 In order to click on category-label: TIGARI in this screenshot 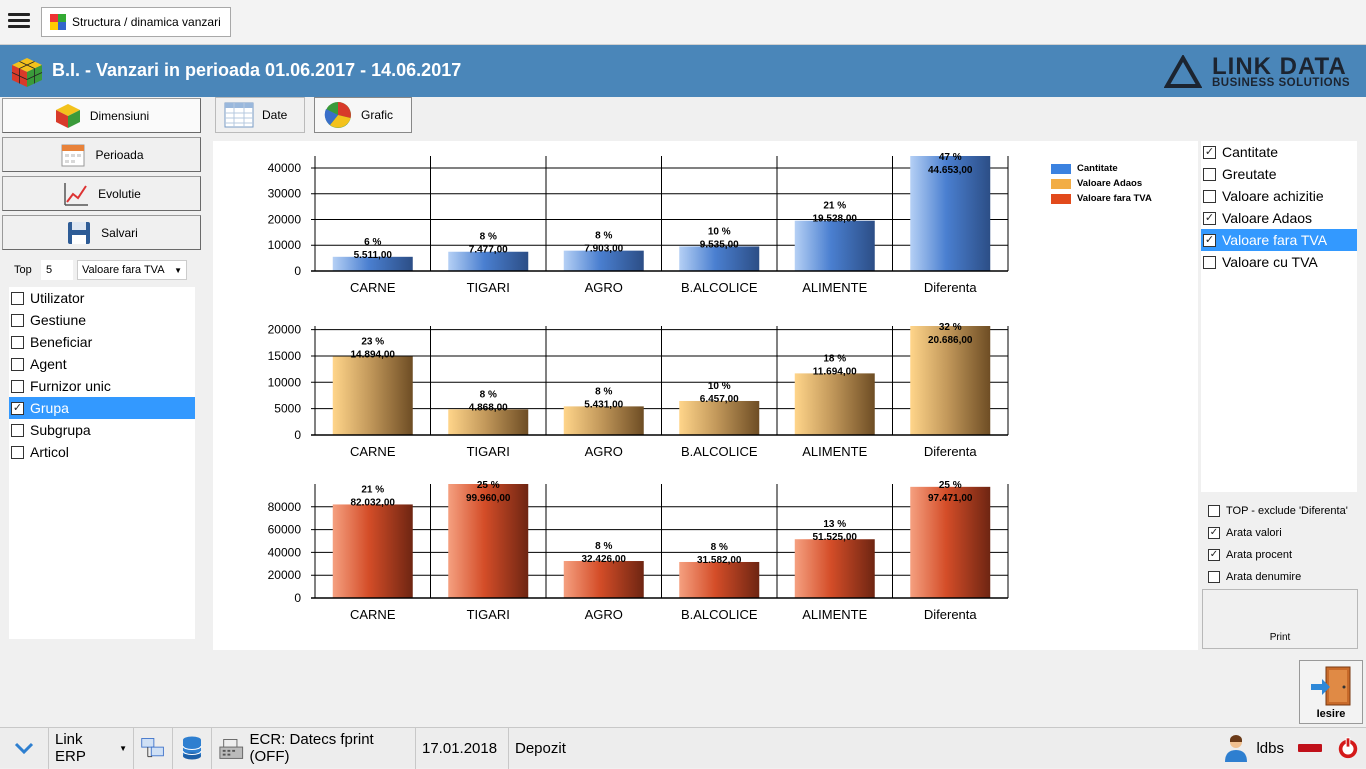, I will do `click(488, 614)`.